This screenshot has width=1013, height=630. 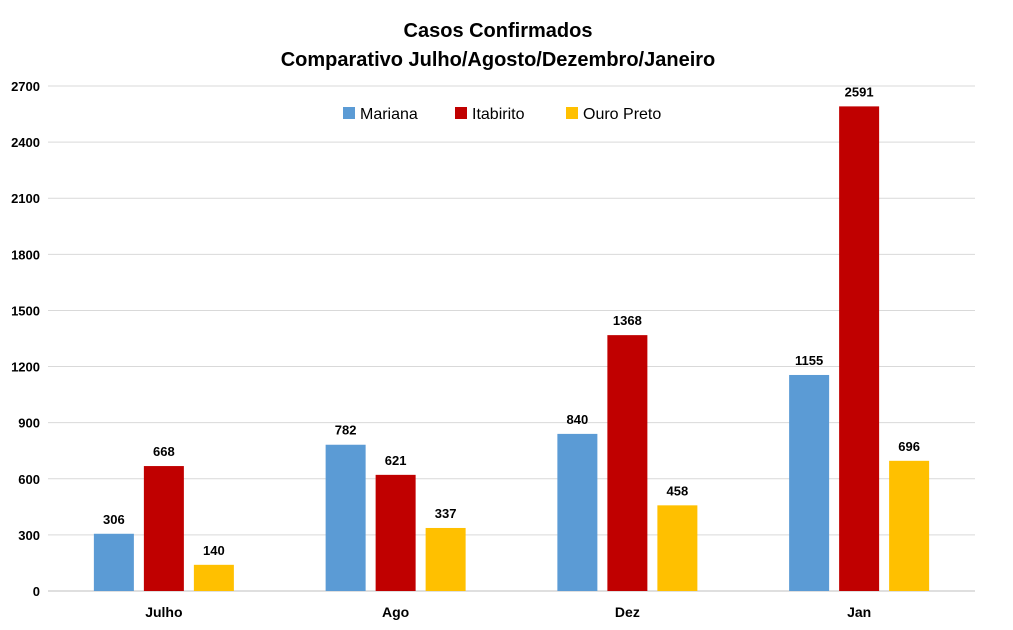 What do you see at coordinates (25, 310) in the screenshot?
I see `y-tick-label: 1500` at bounding box center [25, 310].